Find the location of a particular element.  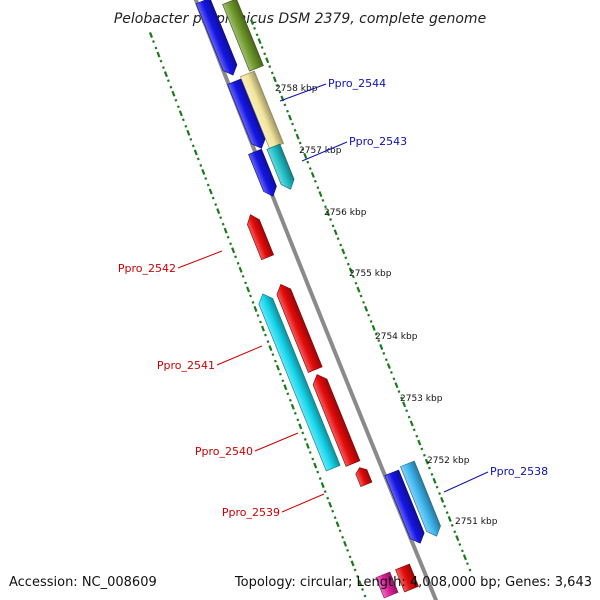

gene-label-reverse: Ppro_2540 is located at coordinates (224, 451).